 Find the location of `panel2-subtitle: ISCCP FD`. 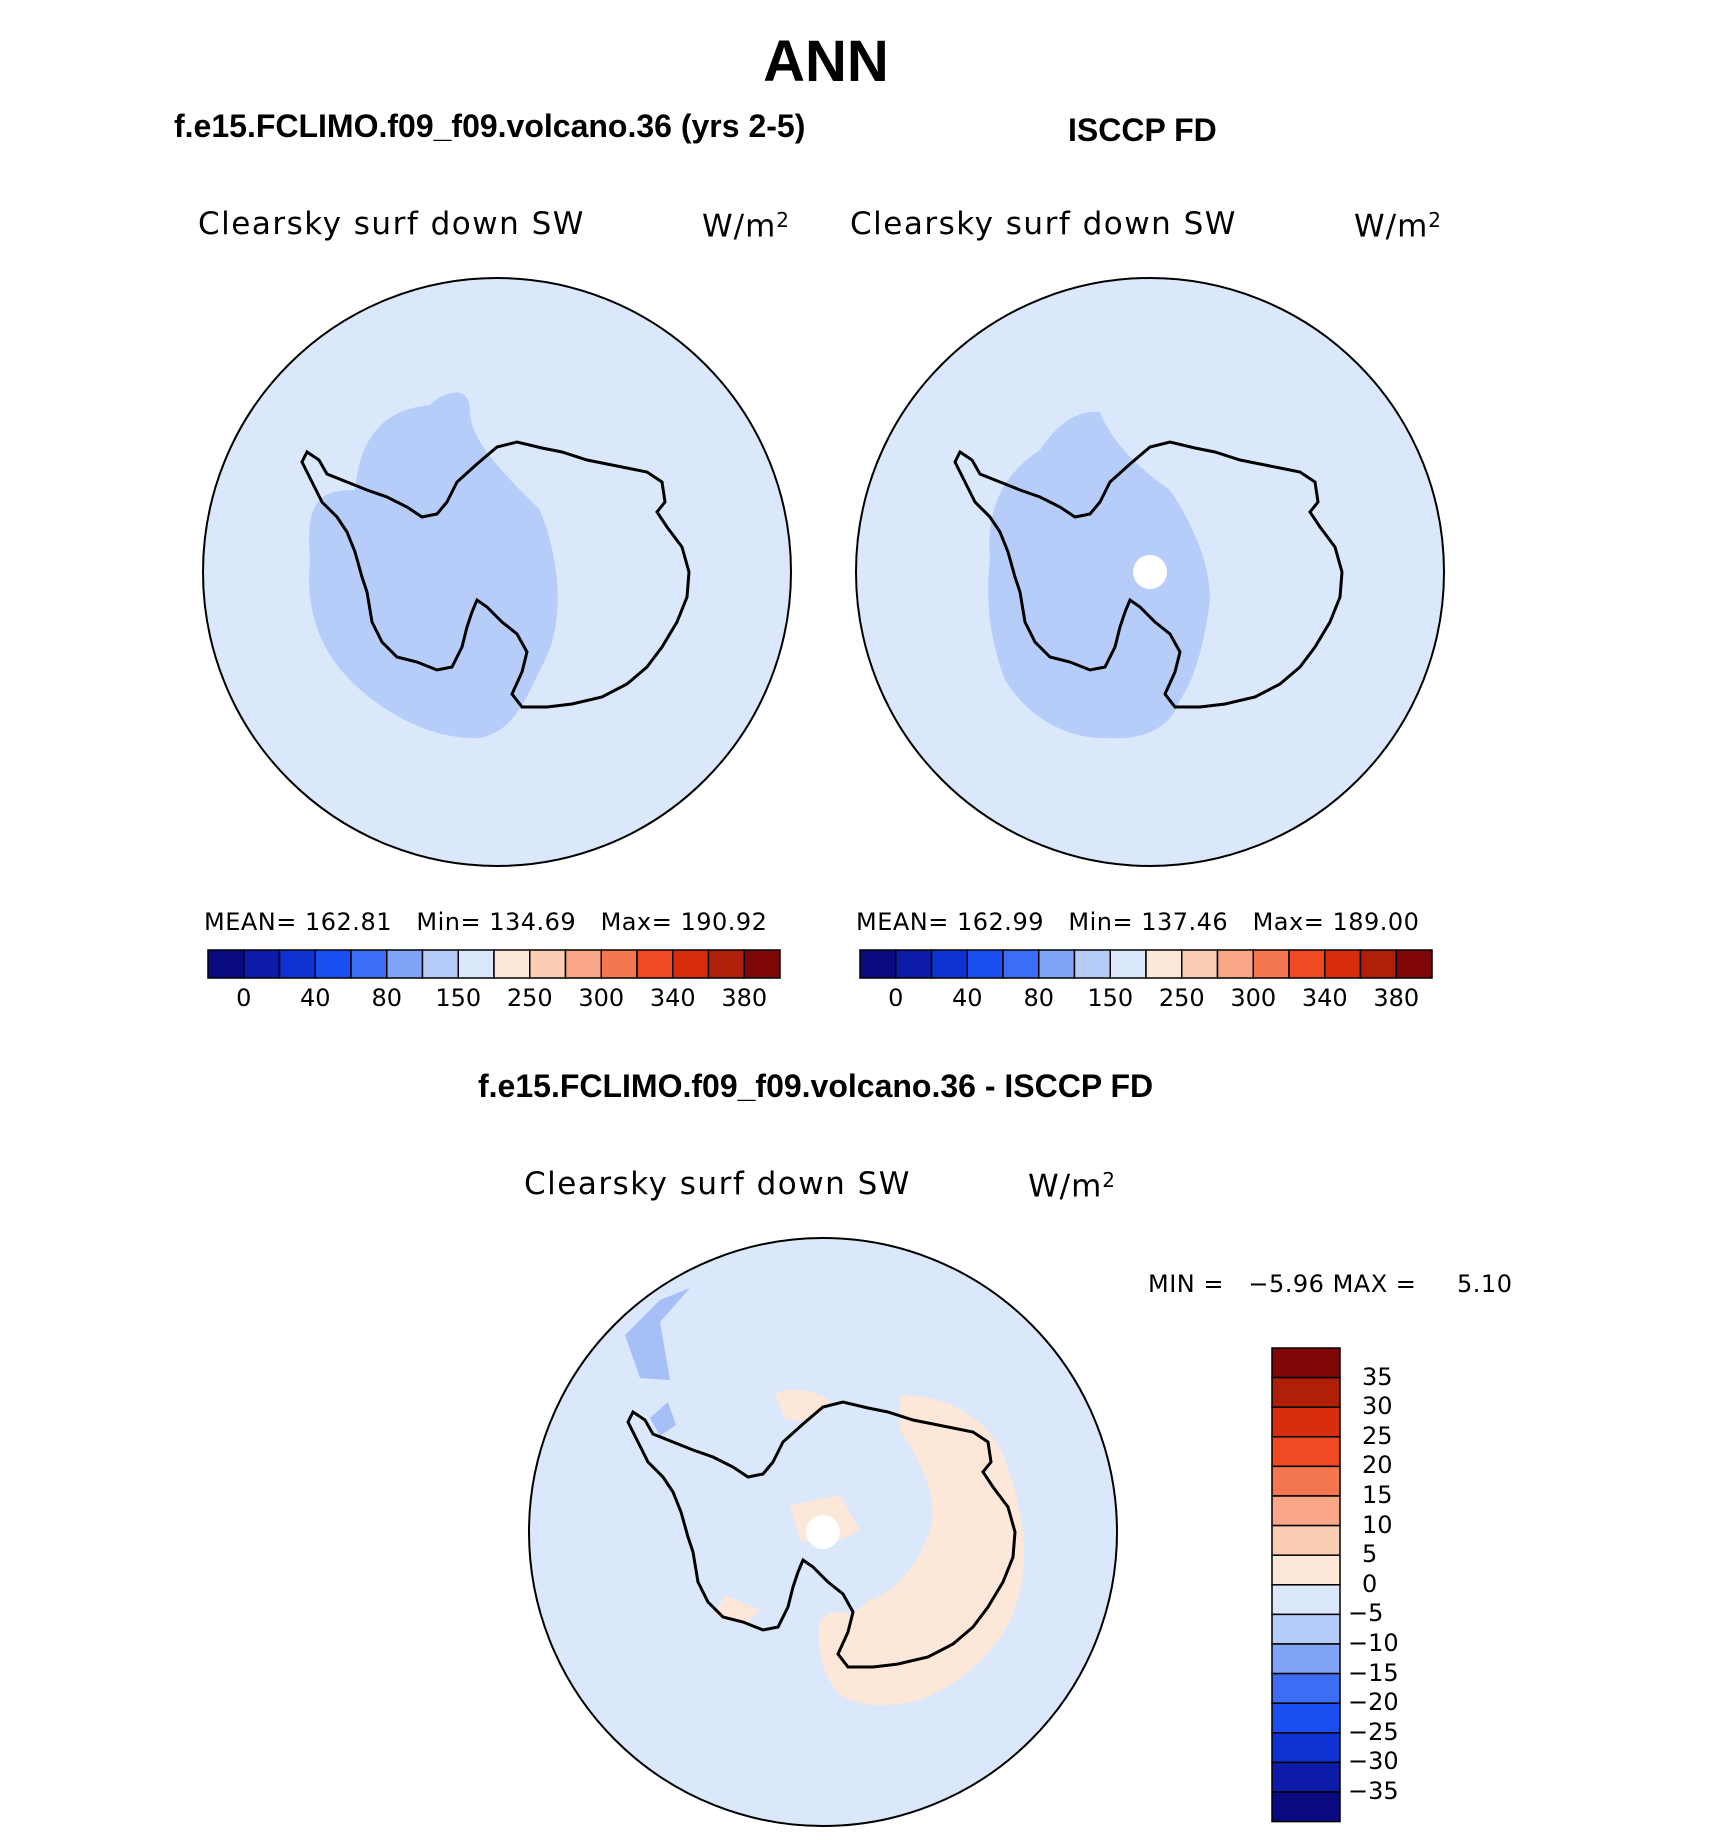

panel2-subtitle: ISCCP FD is located at coordinates (1142, 130).